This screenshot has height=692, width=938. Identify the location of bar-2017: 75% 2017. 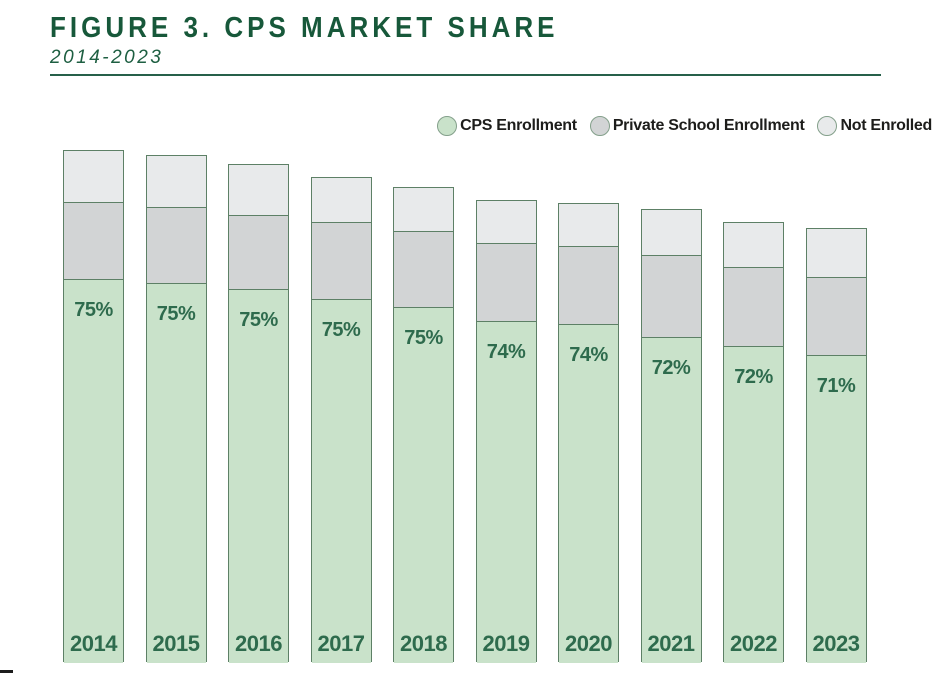
(341, 420).